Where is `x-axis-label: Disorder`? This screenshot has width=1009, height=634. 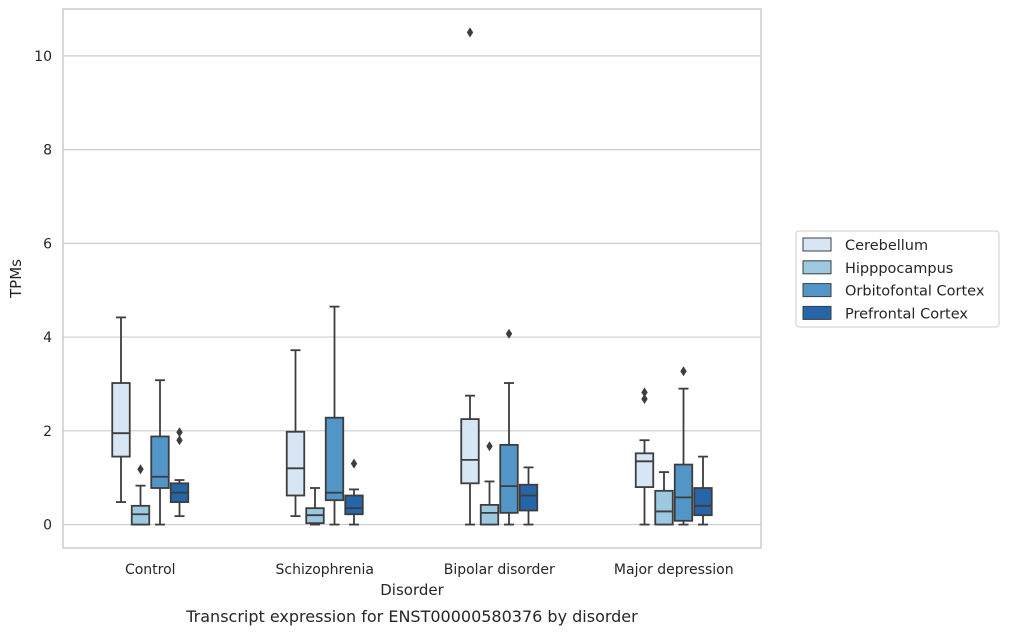
x-axis-label: Disorder is located at coordinates (412, 590).